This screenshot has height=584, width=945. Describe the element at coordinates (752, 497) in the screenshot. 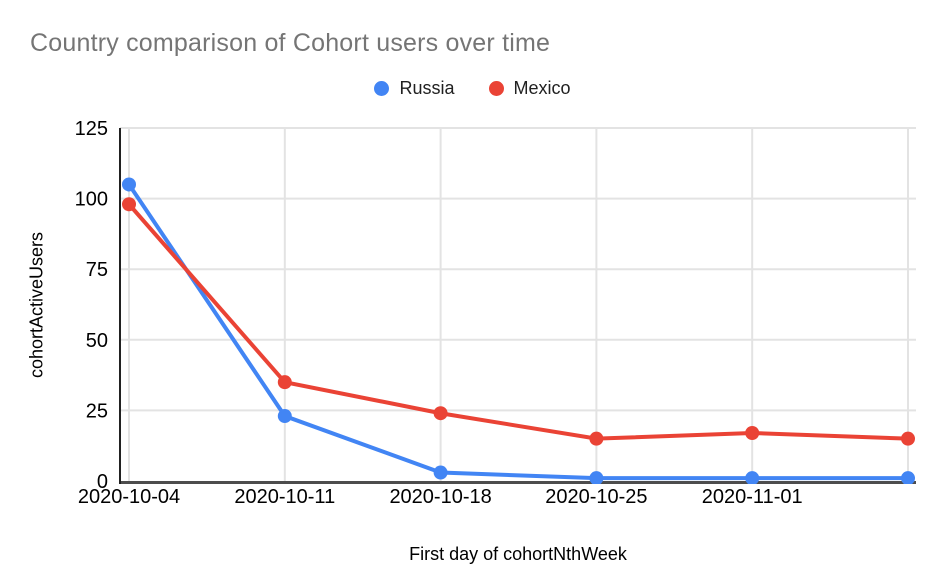

I see `x-tick-label: 2020-11-01` at that location.